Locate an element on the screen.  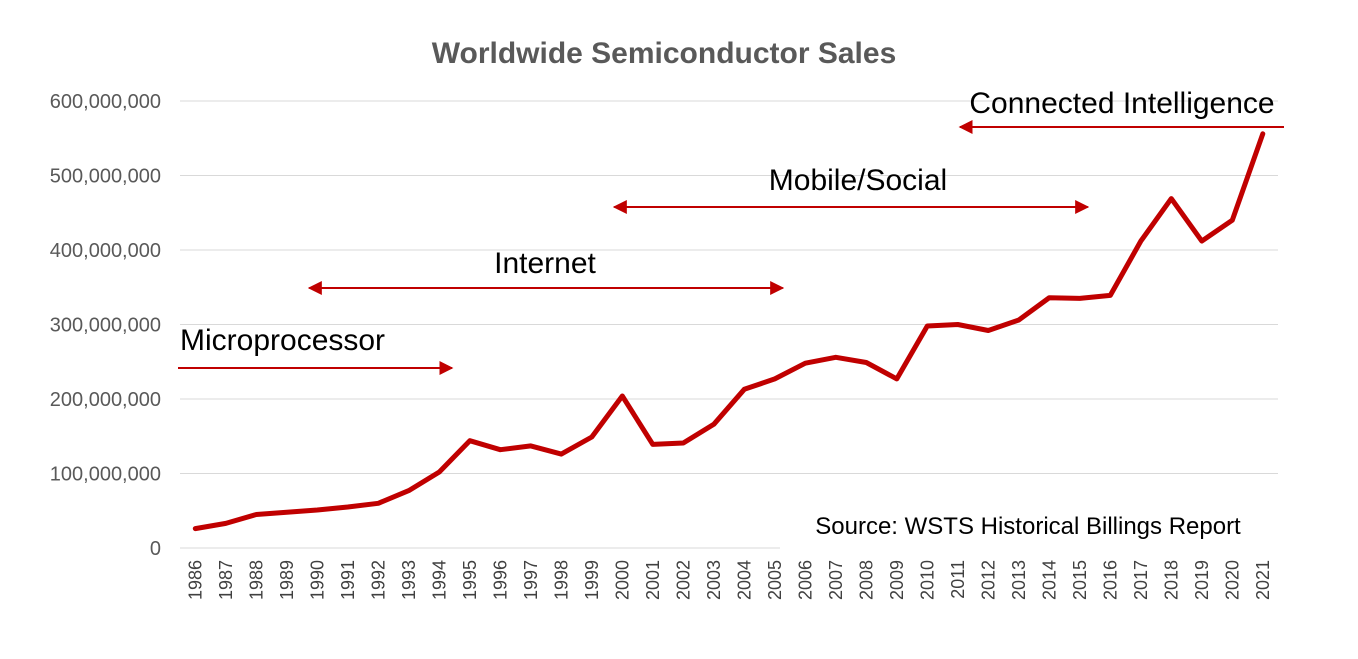
y-tick-label: 400,000,000 is located at coordinates (105, 251).